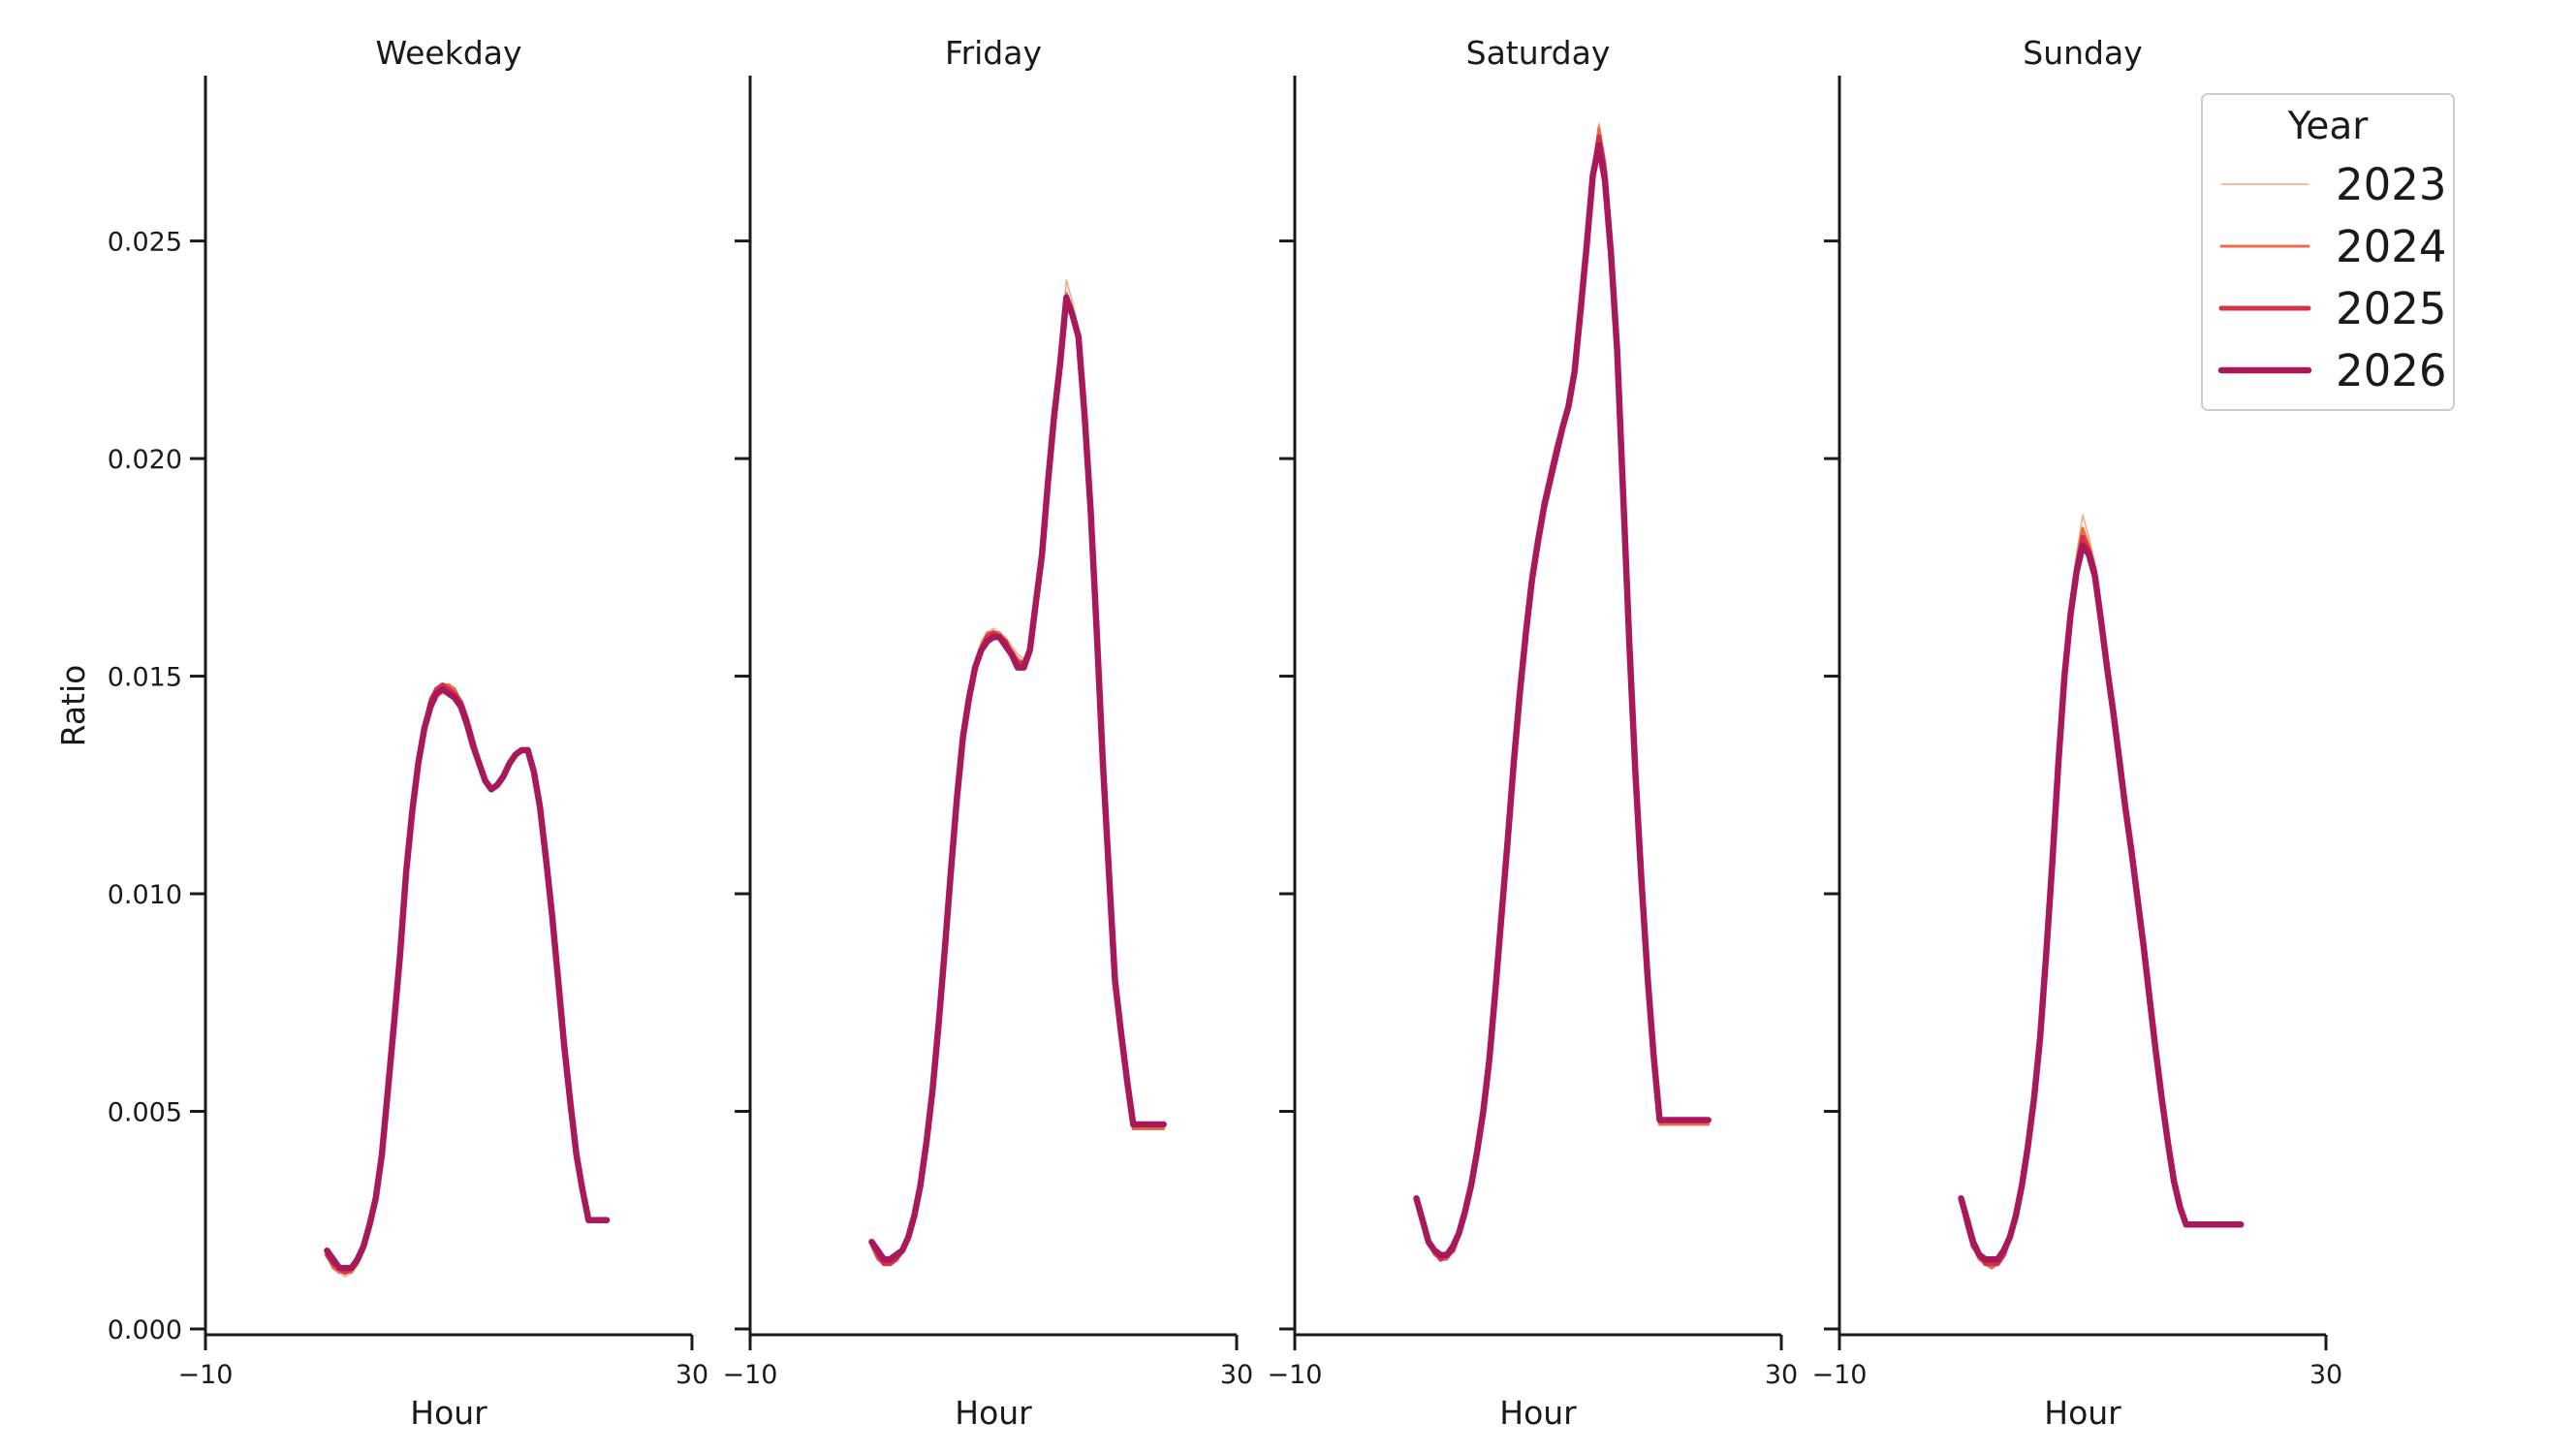  What do you see at coordinates (2328, 126) in the screenshot?
I see `legend-title: Year` at bounding box center [2328, 126].